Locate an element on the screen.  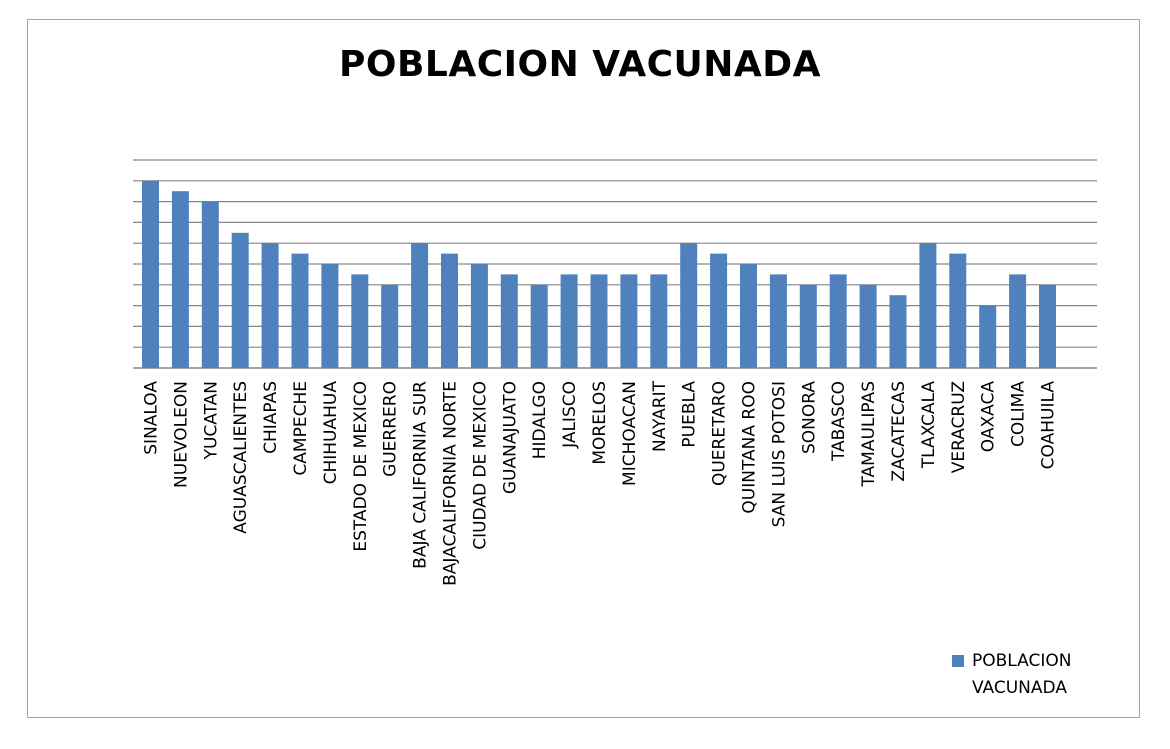
bar-morelos is located at coordinates (599, 321).